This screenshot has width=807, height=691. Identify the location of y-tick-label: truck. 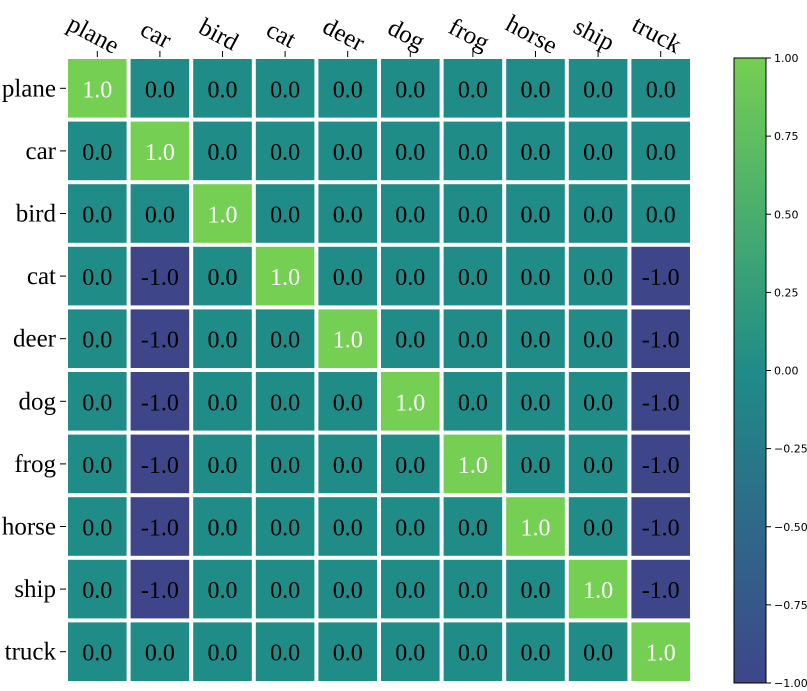
(31, 652).